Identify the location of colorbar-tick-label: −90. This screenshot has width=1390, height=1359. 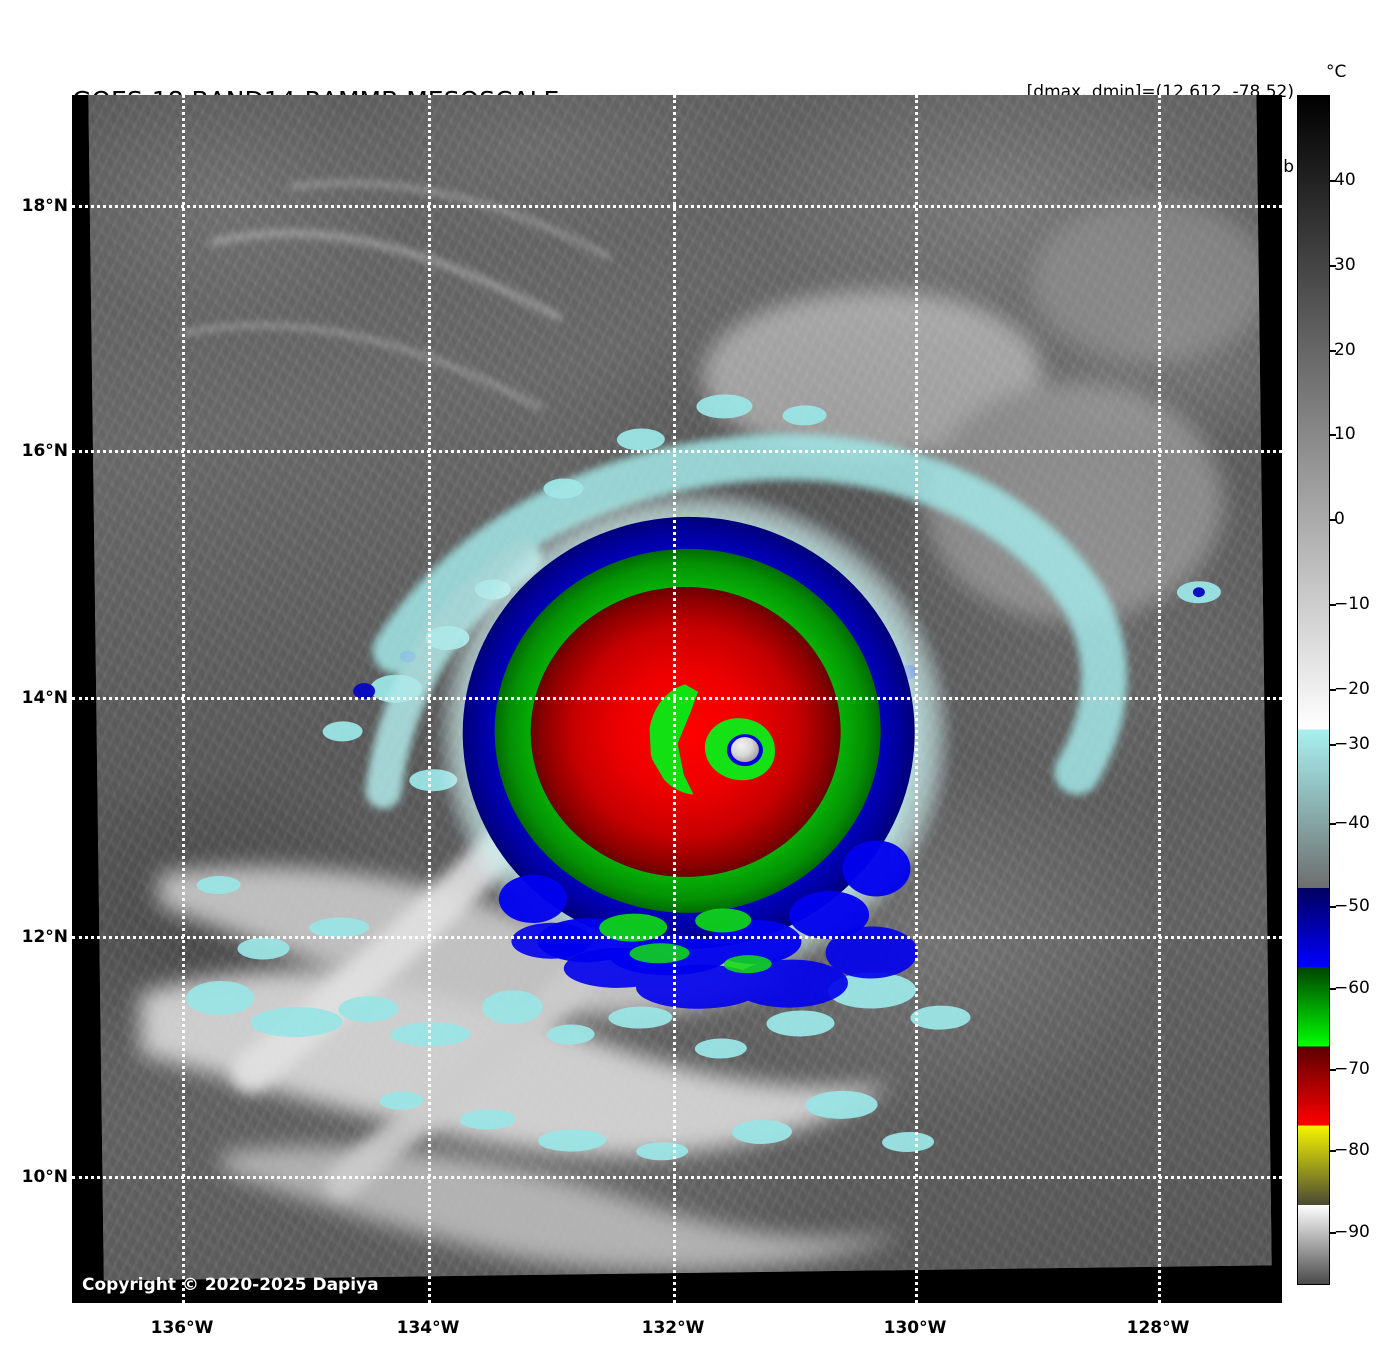
(1352, 1232).